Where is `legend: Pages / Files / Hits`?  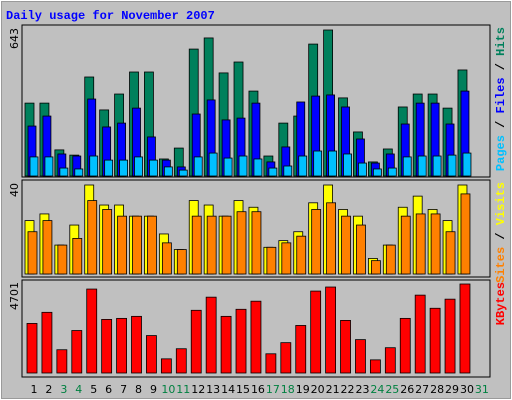 legend: Pages / Files / Hits is located at coordinates (501, 99).